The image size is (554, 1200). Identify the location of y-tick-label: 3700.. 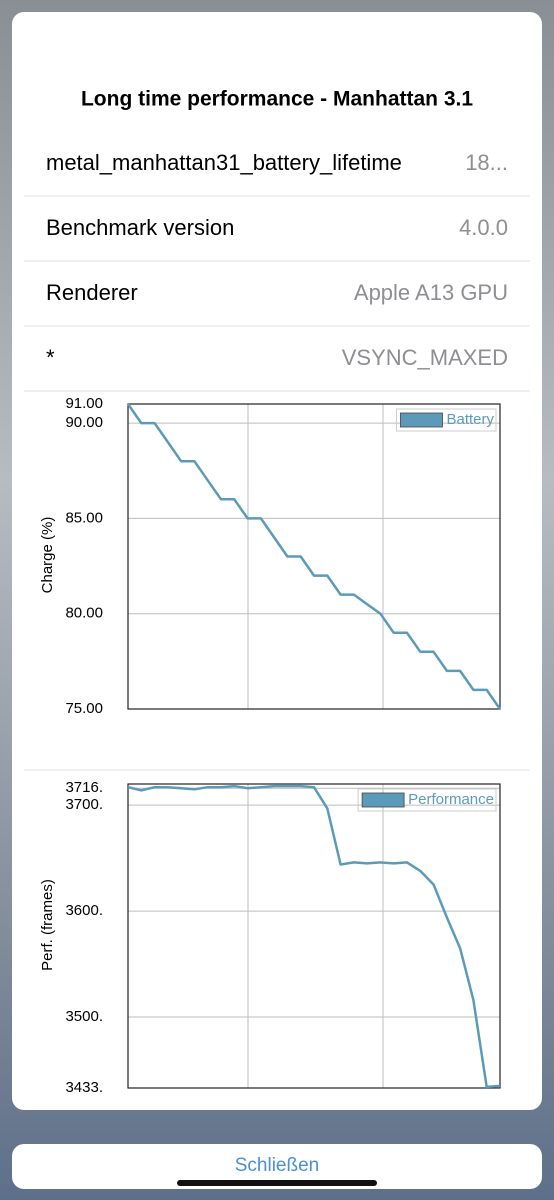
(84, 804).